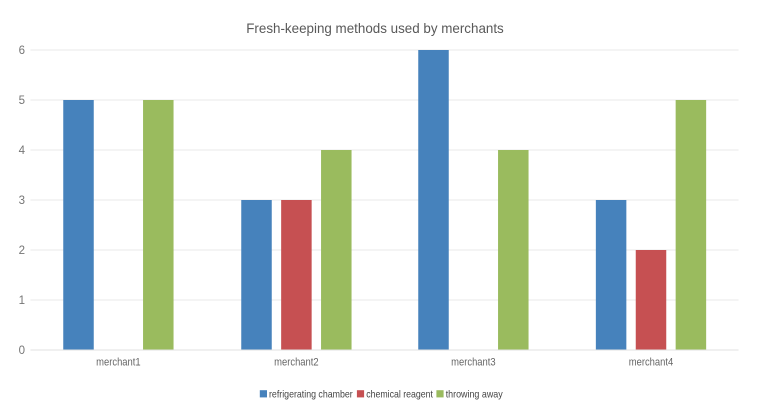 Image resolution: width=757 pixels, height=411 pixels. What do you see at coordinates (22, 251) in the screenshot?
I see `svg-text: 2` at bounding box center [22, 251].